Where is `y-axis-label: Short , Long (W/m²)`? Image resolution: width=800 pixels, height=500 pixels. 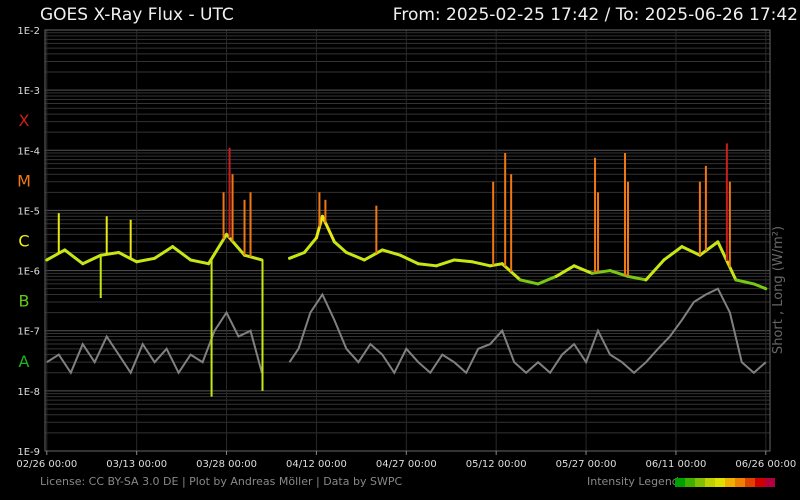
y-axis-label: Short , Long (W/m²) is located at coordinates (778, 290).